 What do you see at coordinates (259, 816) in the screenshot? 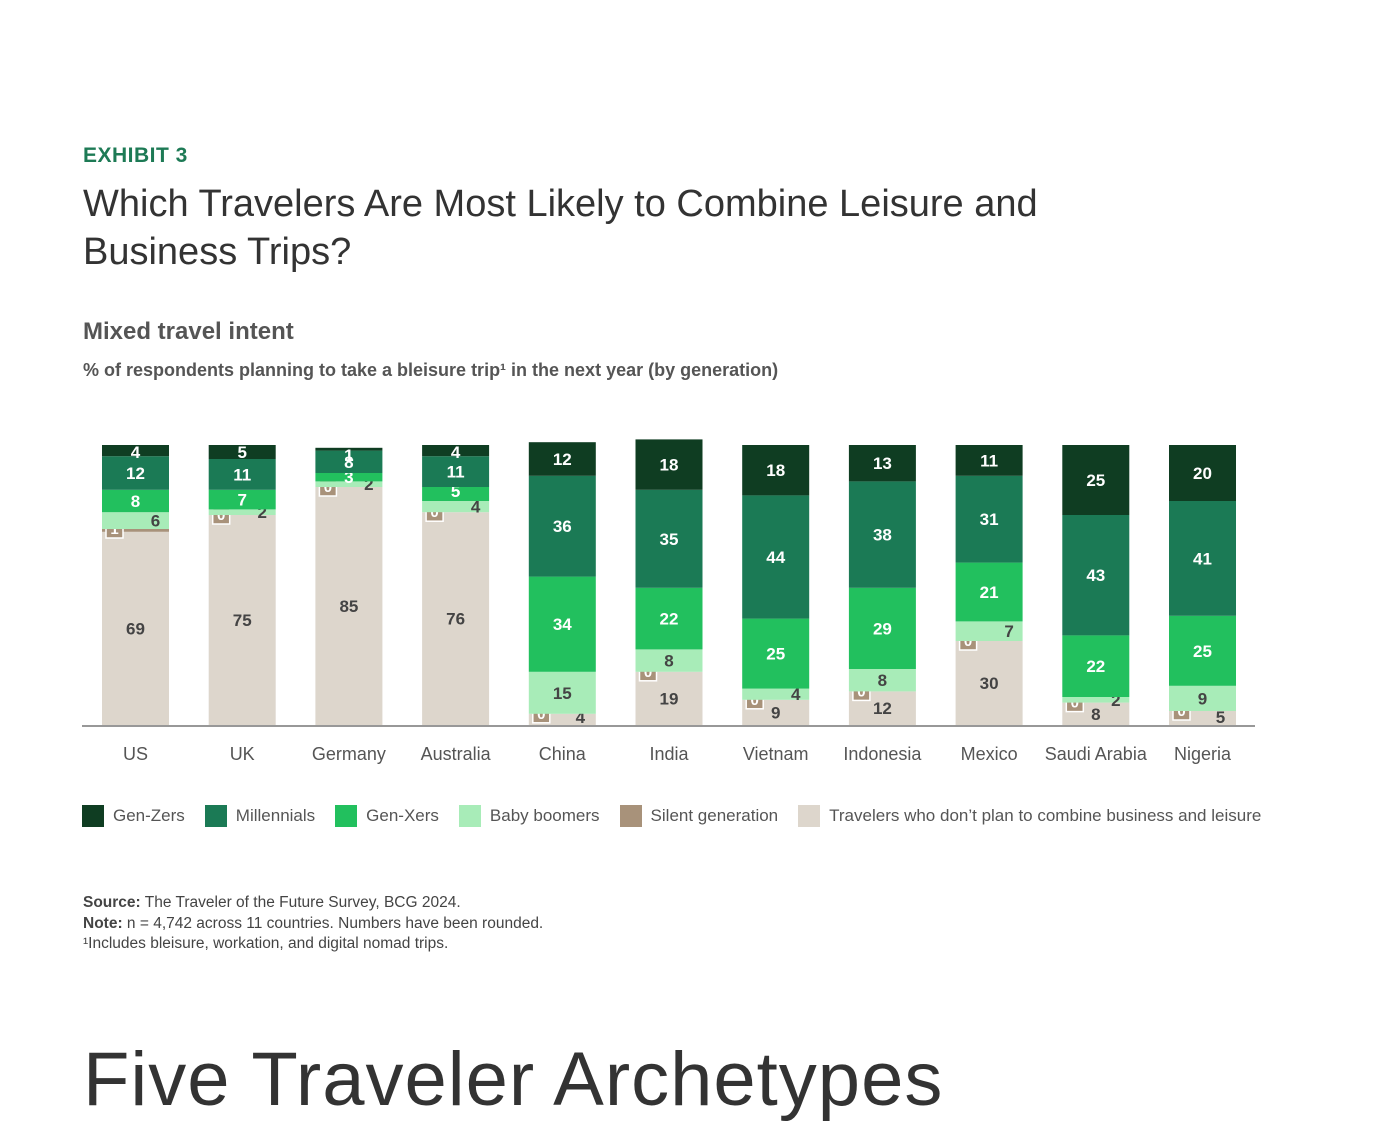
I see `legend-item-millennials: Millennials` at bounding box center [259, 816].